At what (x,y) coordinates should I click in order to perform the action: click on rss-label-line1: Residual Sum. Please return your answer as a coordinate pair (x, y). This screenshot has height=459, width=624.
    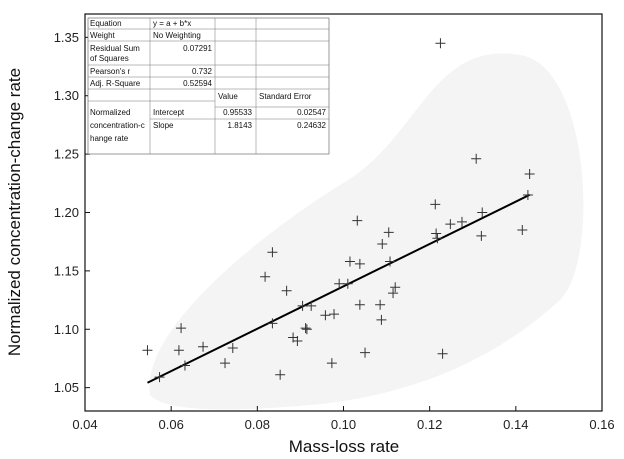
    Looking at the image, I should click on (115, 48).